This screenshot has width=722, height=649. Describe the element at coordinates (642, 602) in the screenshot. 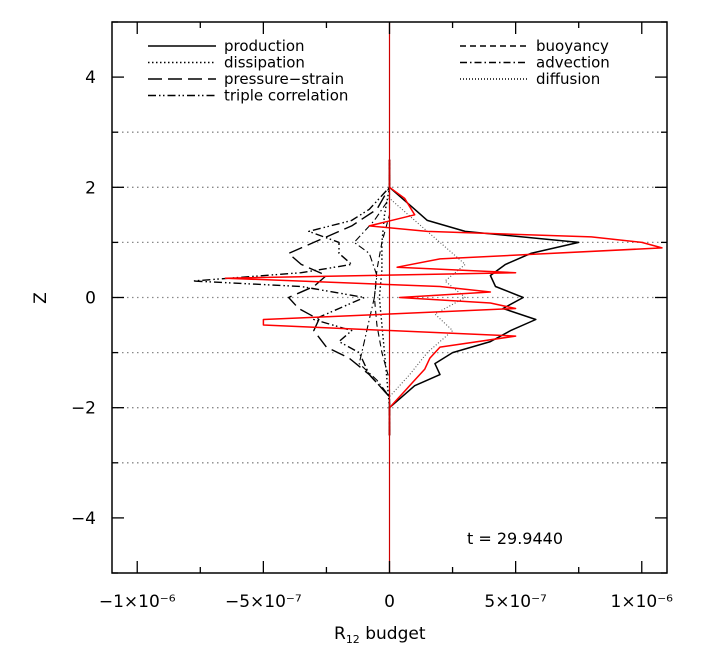

I see `x-tick-label-4: 1×10⁻⁶` at that location.